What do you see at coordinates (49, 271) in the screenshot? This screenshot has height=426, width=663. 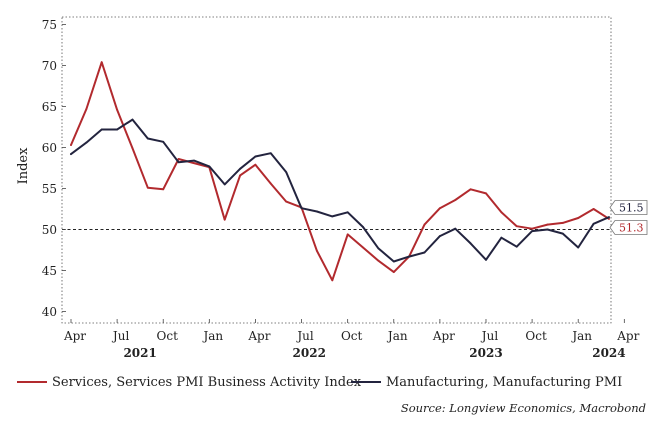 I see `y-tick-label: 45` at bounding box center [49, 271].